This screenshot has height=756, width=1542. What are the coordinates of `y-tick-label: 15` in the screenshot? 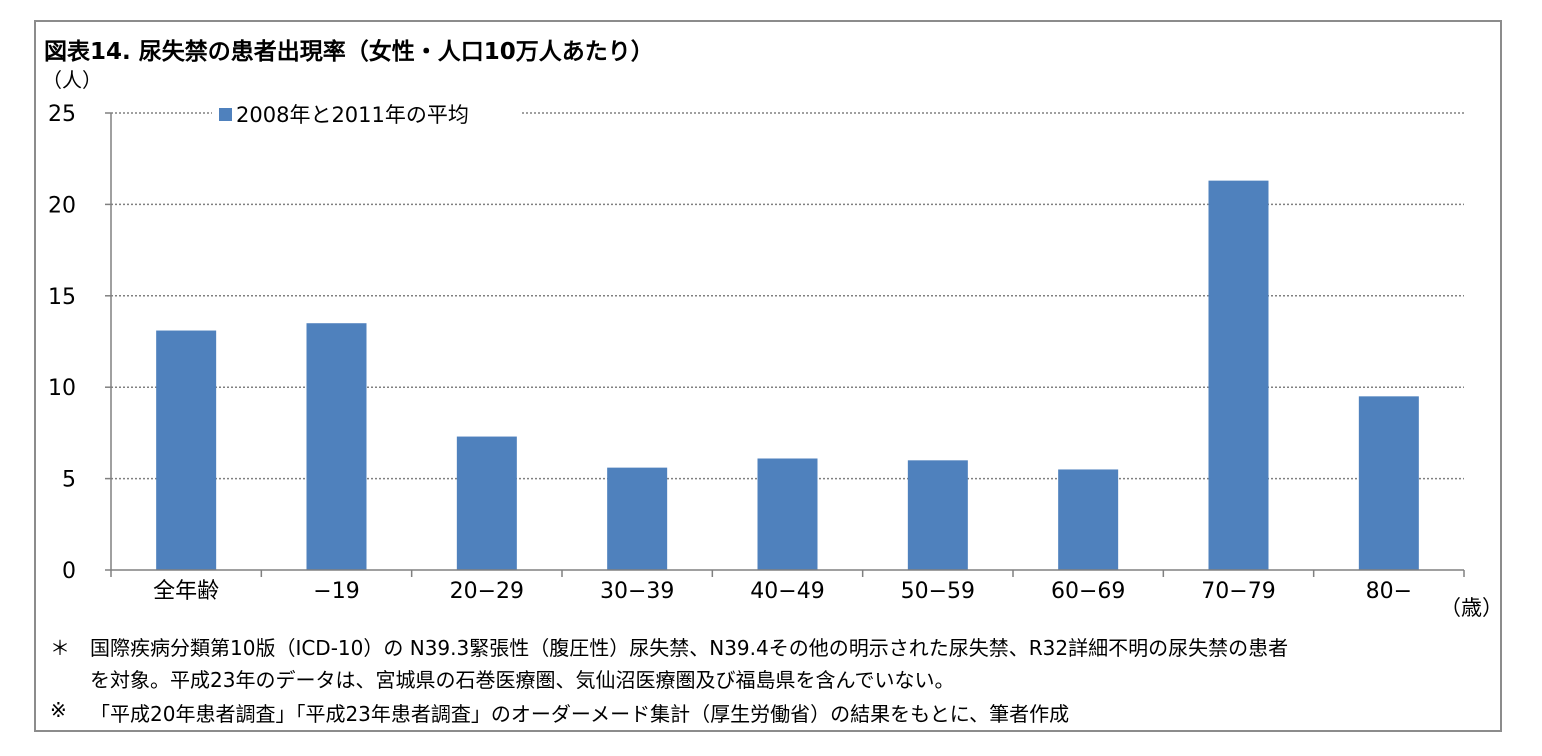 It's located at (62, 297).